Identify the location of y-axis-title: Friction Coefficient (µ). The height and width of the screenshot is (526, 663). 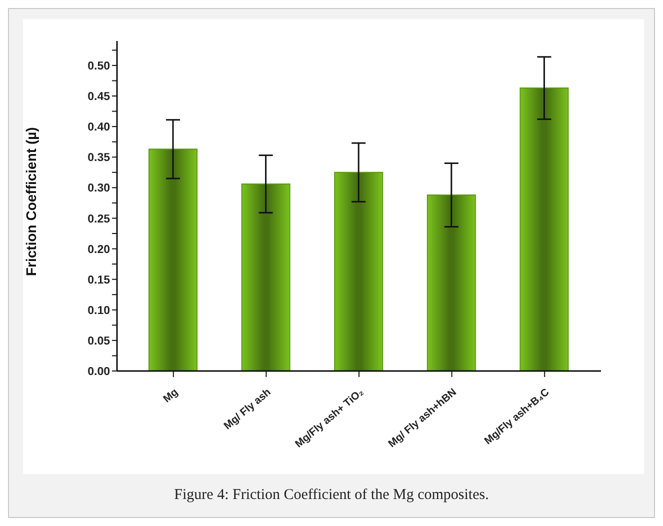
(30, 201).